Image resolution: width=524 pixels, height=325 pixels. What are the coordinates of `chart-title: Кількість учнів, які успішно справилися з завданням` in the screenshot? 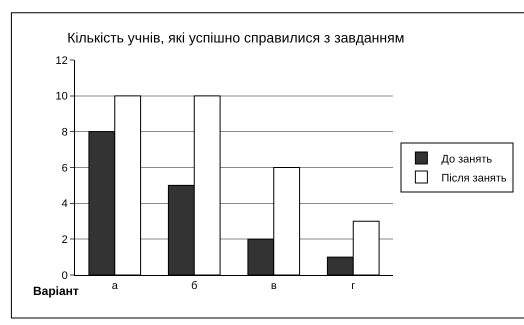 It's located at (235, 37).